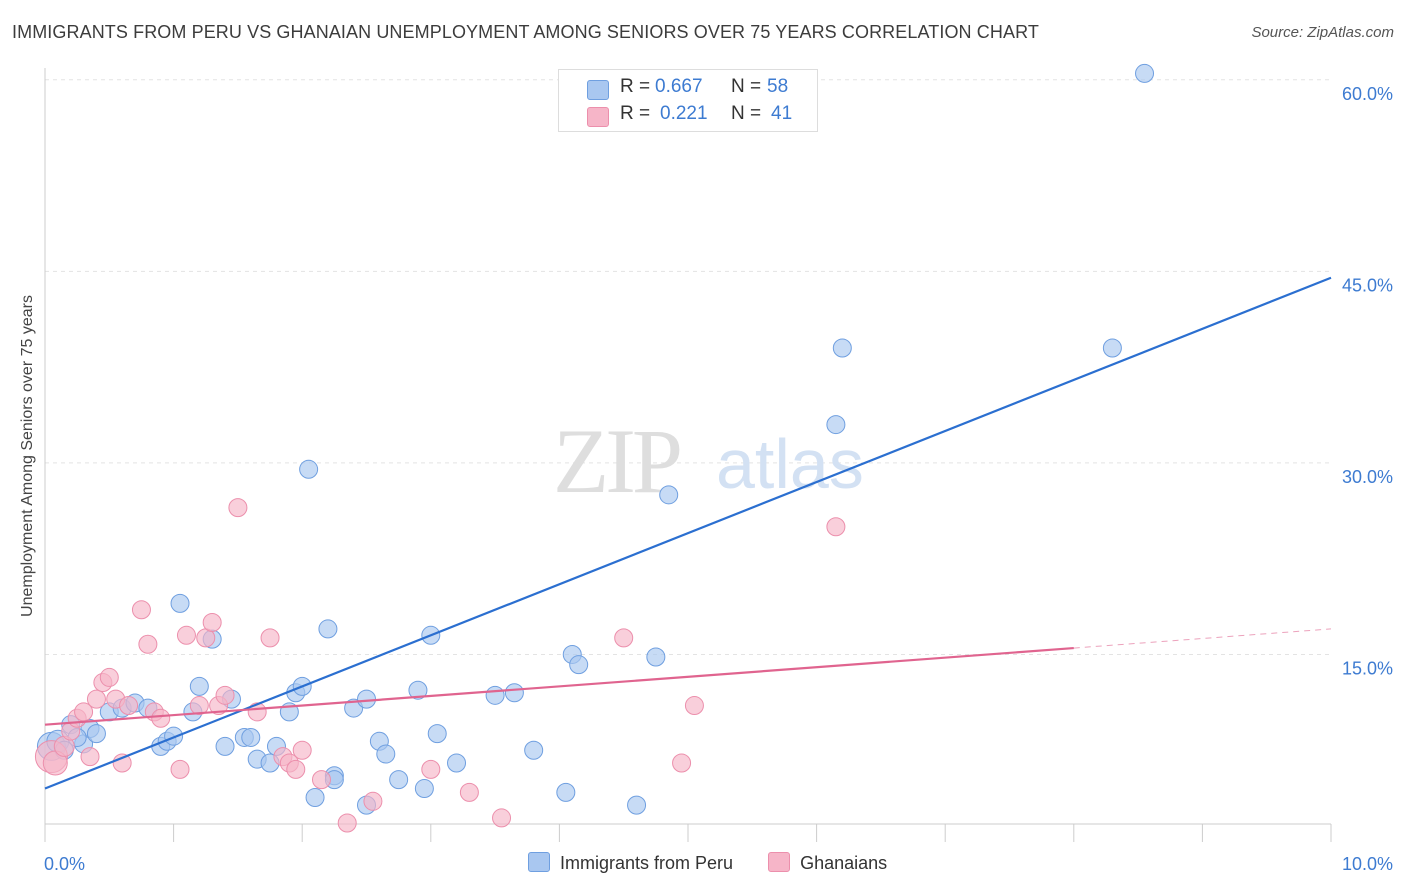 This screenshot has width=1406, height=892. Describe the element at coordinates (1367, 668) in the screenshot. I see `y-tick-label: 15.0%` at that location.